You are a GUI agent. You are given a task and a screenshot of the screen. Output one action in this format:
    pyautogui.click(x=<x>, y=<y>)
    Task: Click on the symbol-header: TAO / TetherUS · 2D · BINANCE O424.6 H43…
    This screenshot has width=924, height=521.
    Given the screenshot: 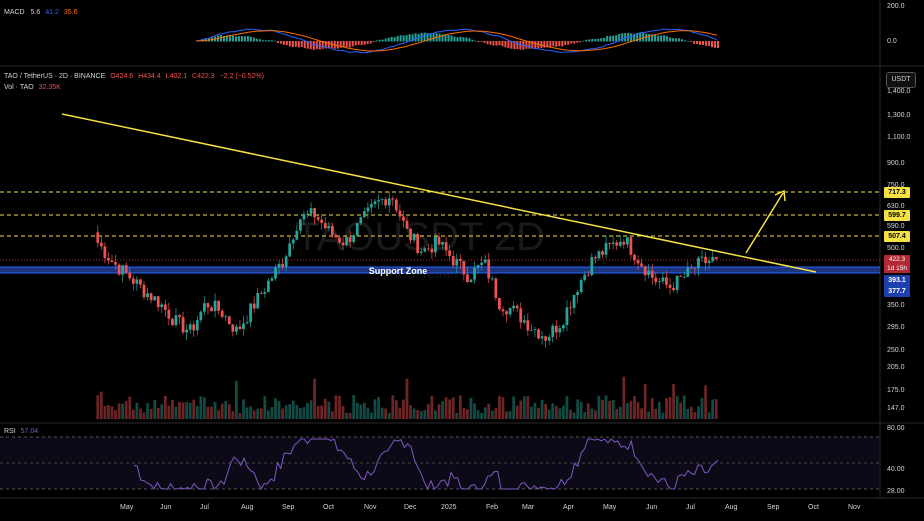 What is the action you would take?
    pyautogui.click(x=134, y=76)
    